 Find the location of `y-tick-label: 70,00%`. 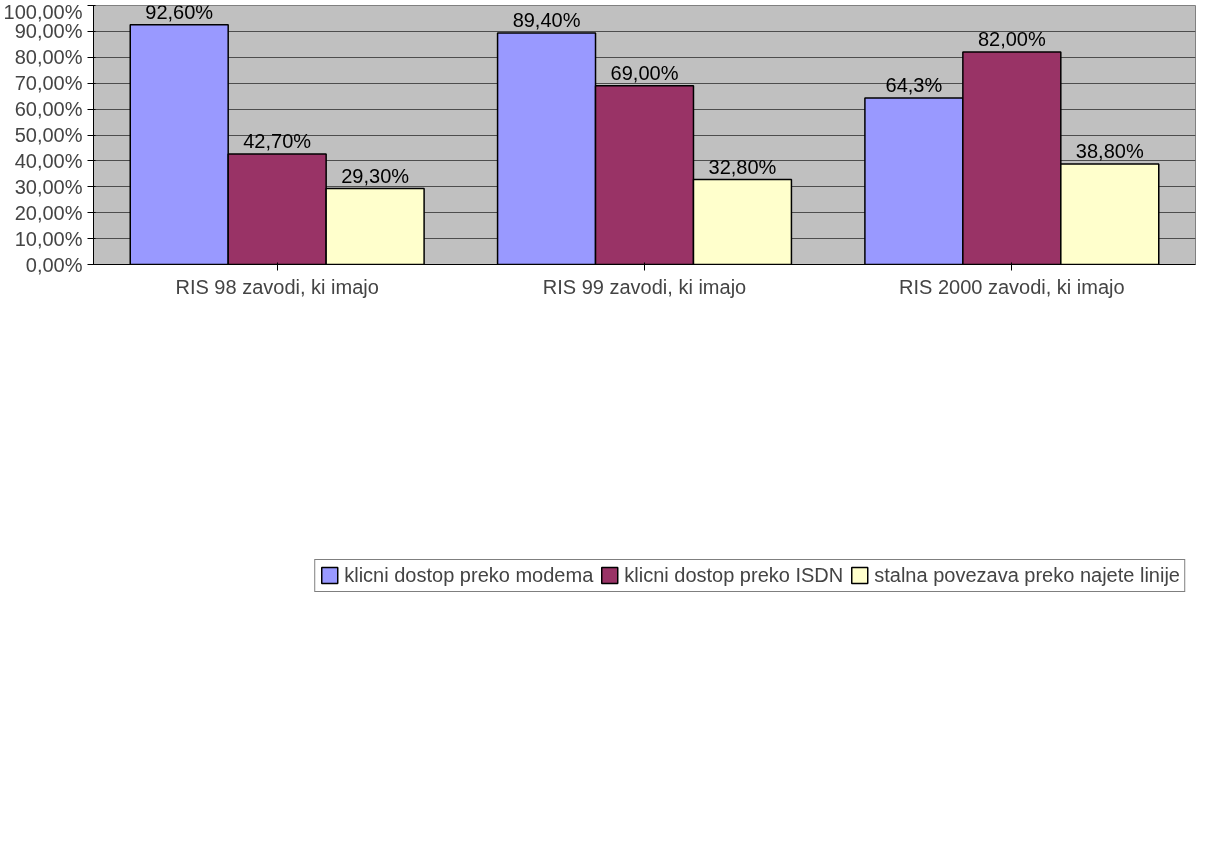

y-tick-label: 70,00% is located at coordinates (48, 83).